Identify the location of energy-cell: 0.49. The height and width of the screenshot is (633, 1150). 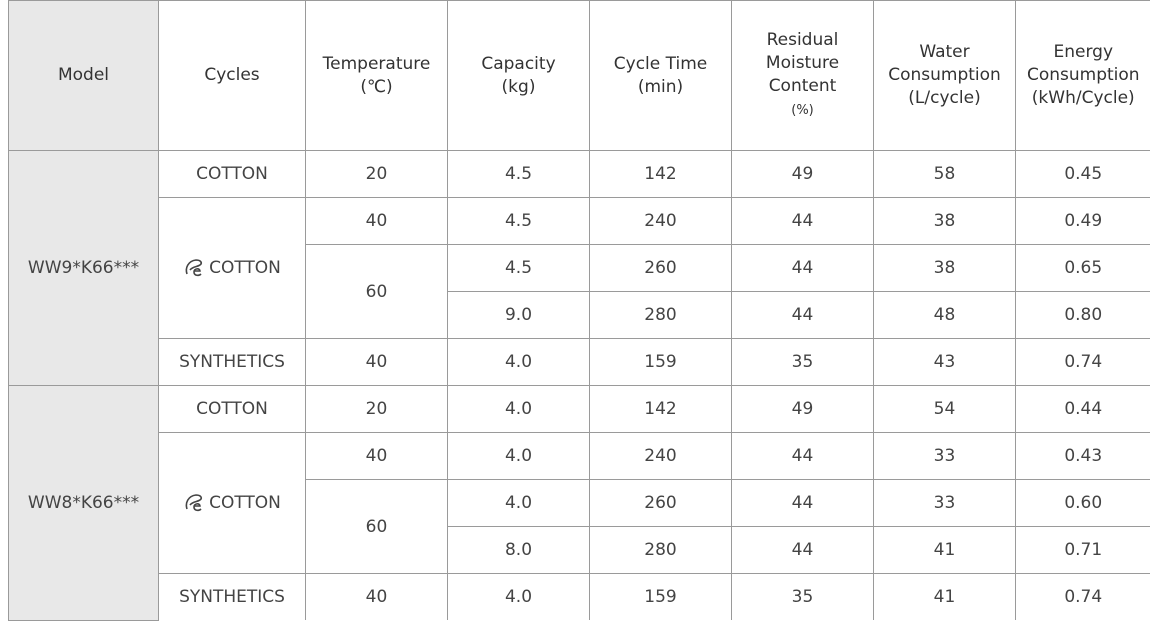
(1082, 221).